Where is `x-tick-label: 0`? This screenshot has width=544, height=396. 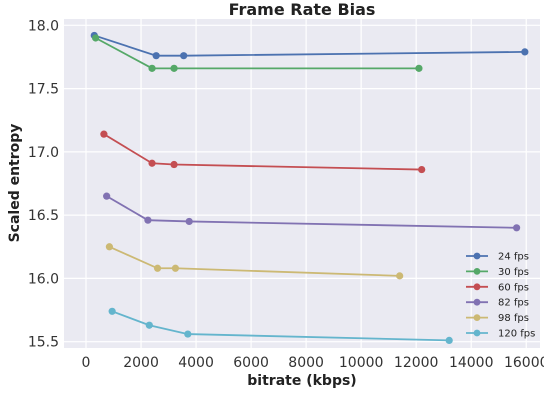 x-tick-label: 0 is located at coordinates (86, 363).